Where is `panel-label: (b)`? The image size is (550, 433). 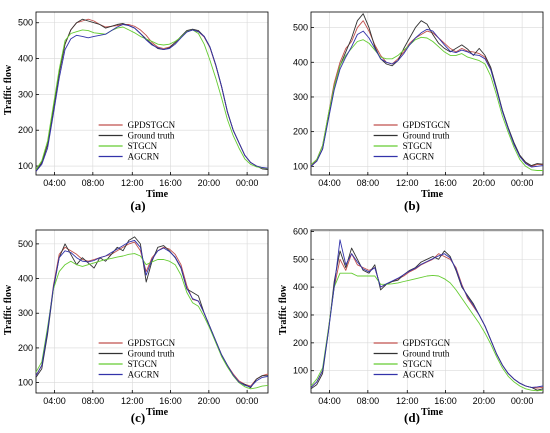 panel-label: (b) is located at coordinates (412, 205).